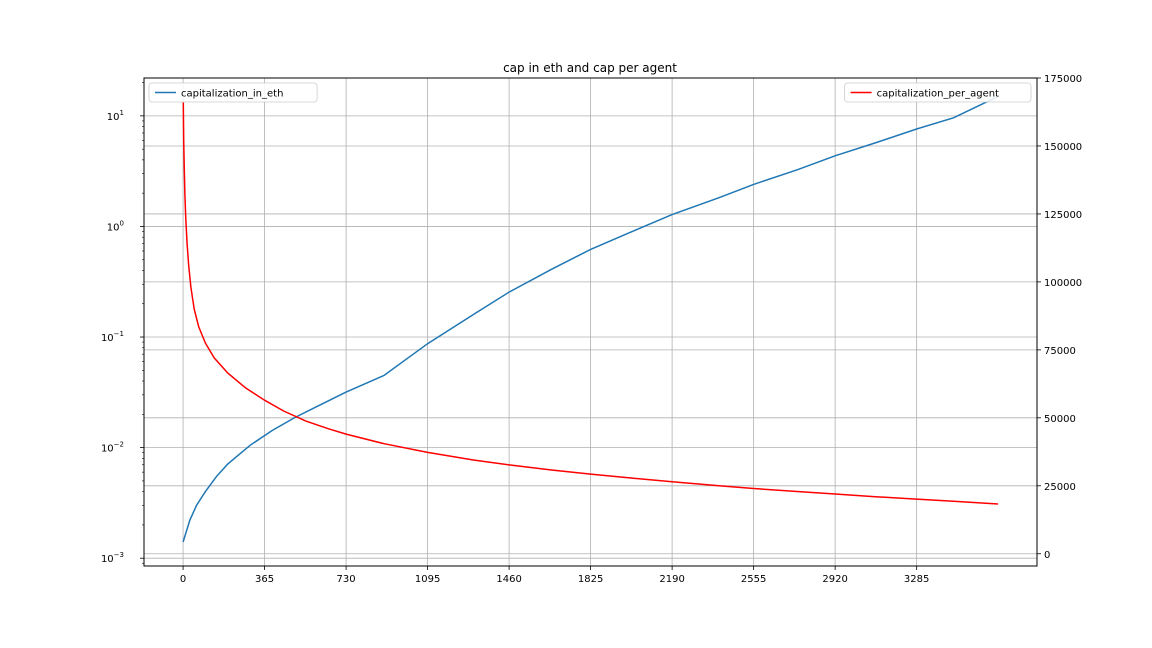  I want to click on left-tick-label: 10⁻³, so click(112, 558).